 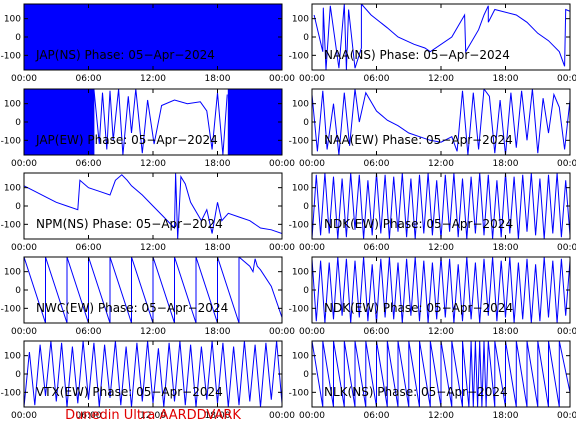 I want to click on panel-title: NWC(EW) Phase: 05−Apr−2024, so click(x=132, y=308).